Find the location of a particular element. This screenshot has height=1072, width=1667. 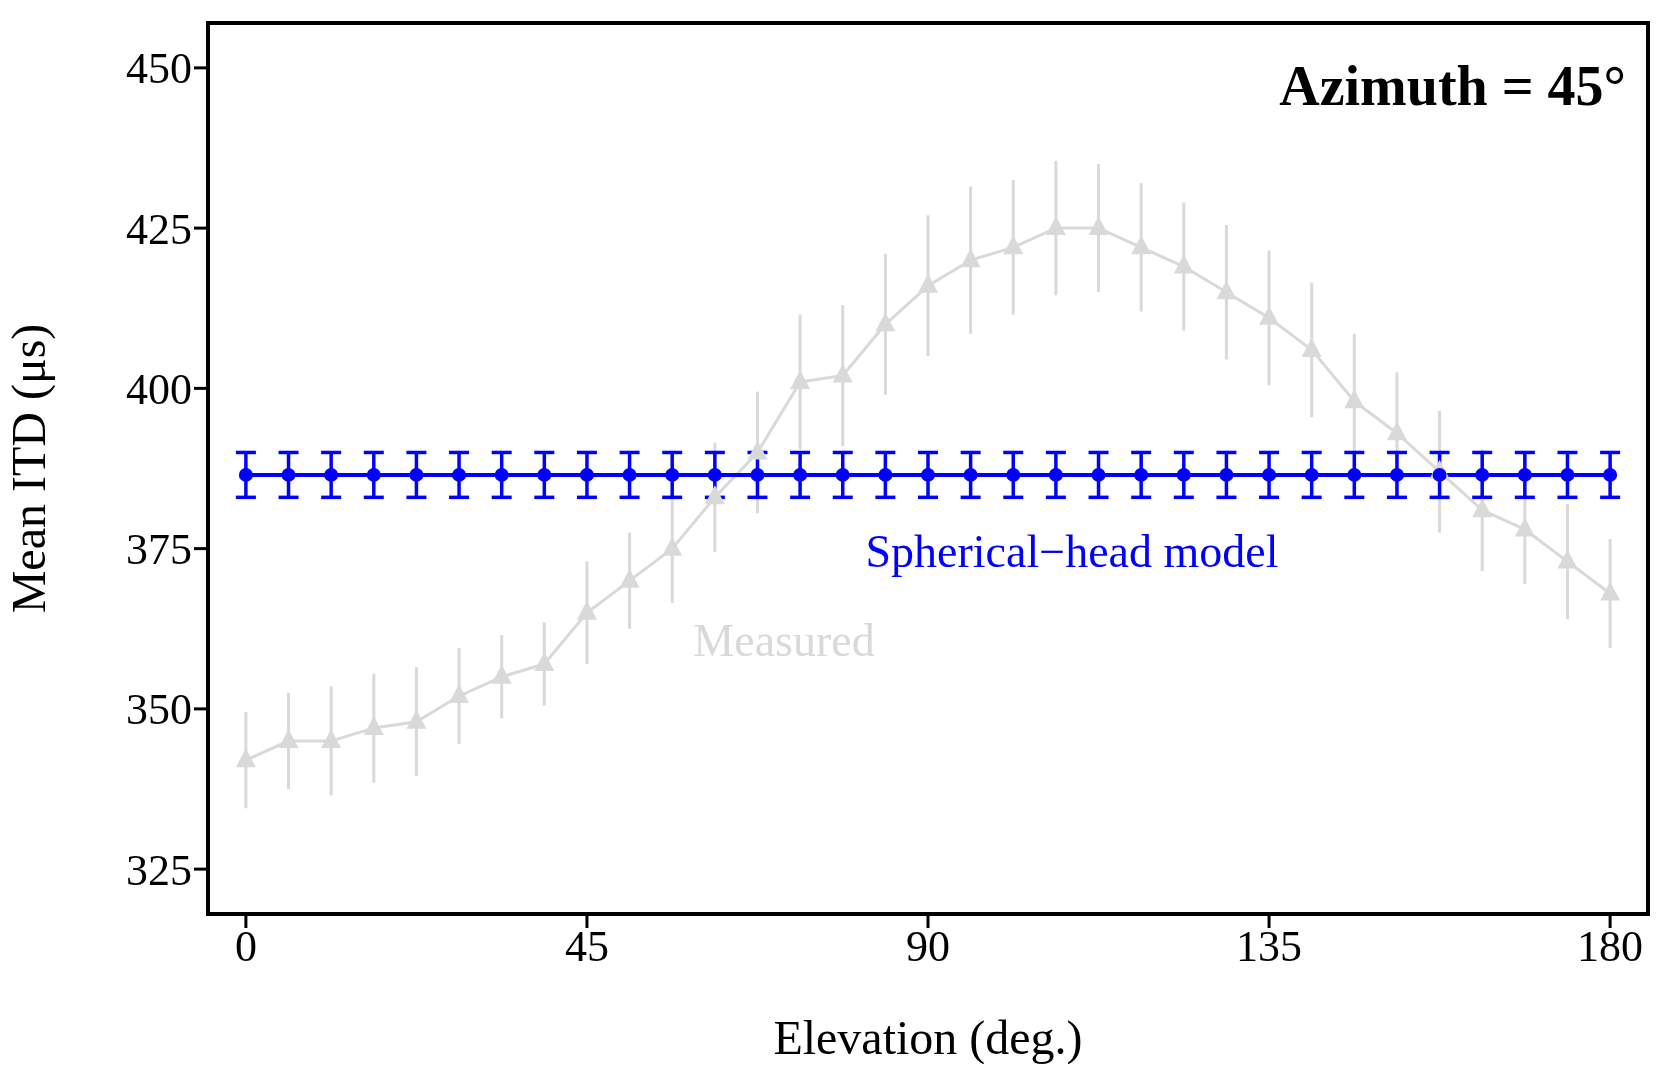

y-tick-label: 375 is located at coordinates (159, 550).